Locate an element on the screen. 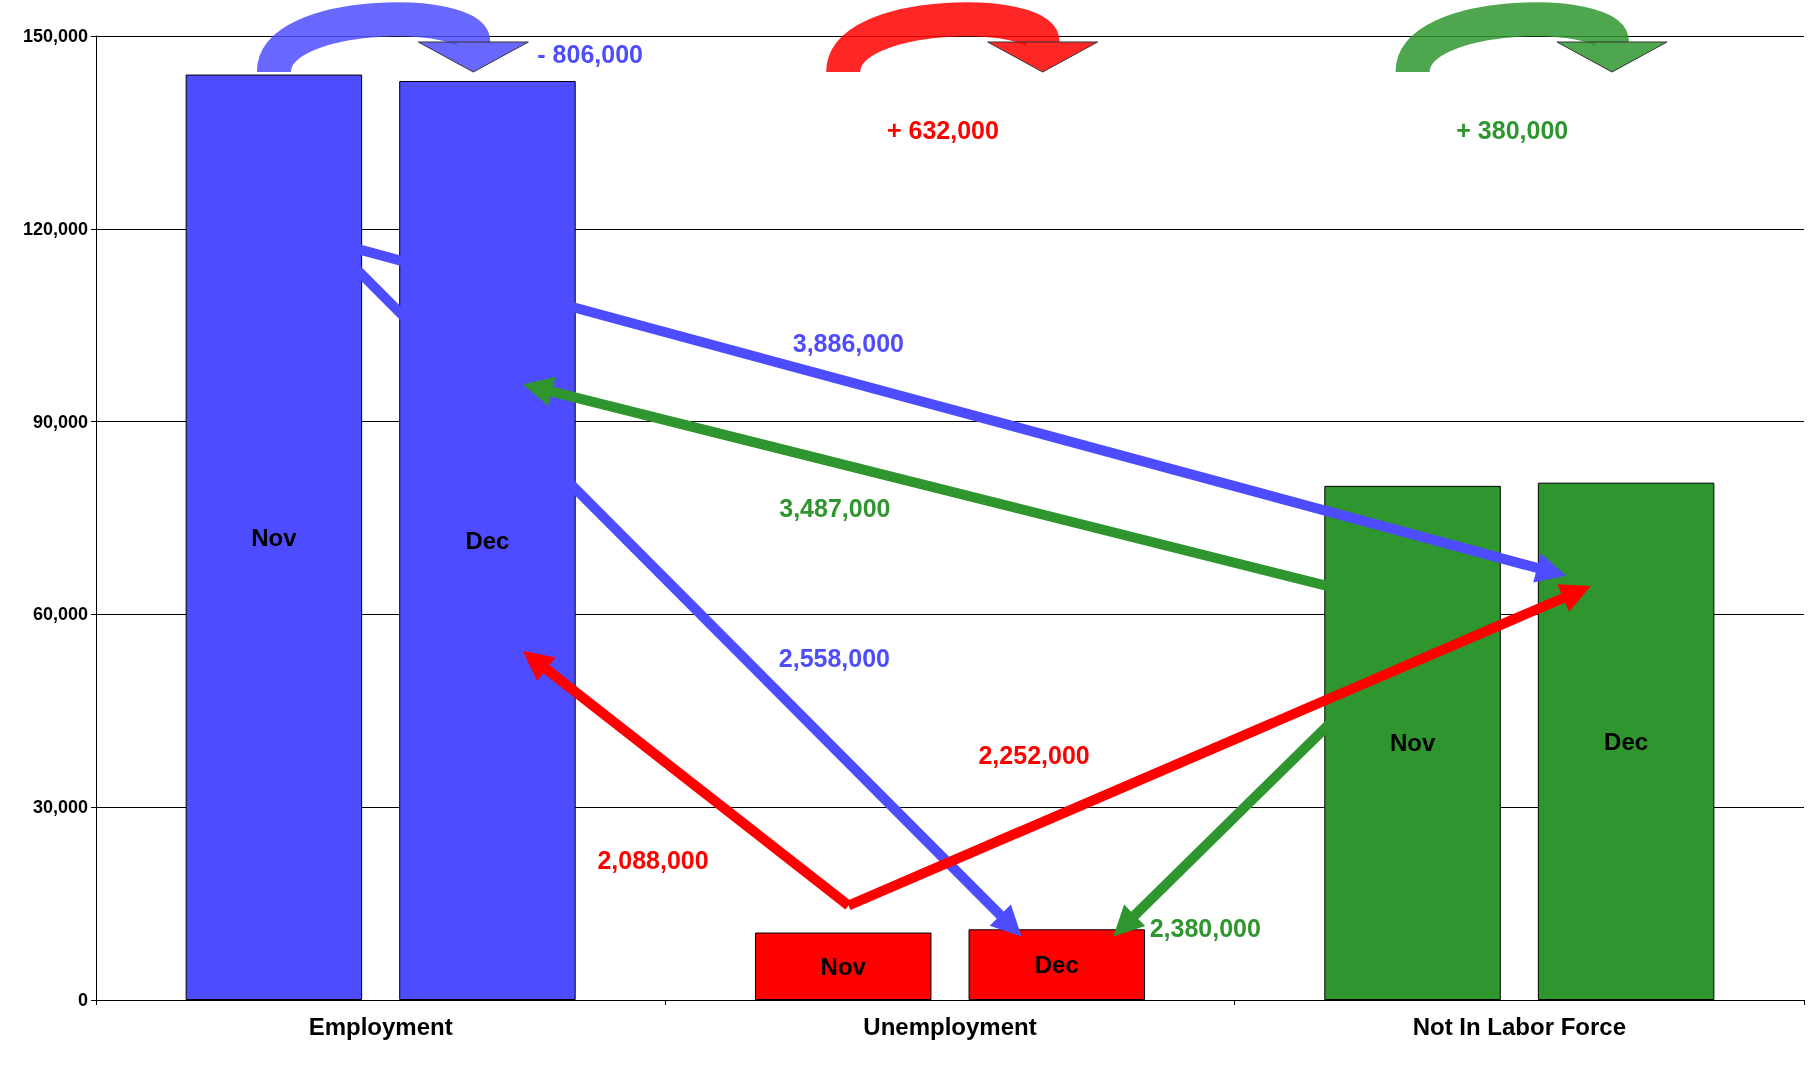 This screenshot has width=1810, height=1067. annotation: - 806,000 is located at coordinates (590, 53).